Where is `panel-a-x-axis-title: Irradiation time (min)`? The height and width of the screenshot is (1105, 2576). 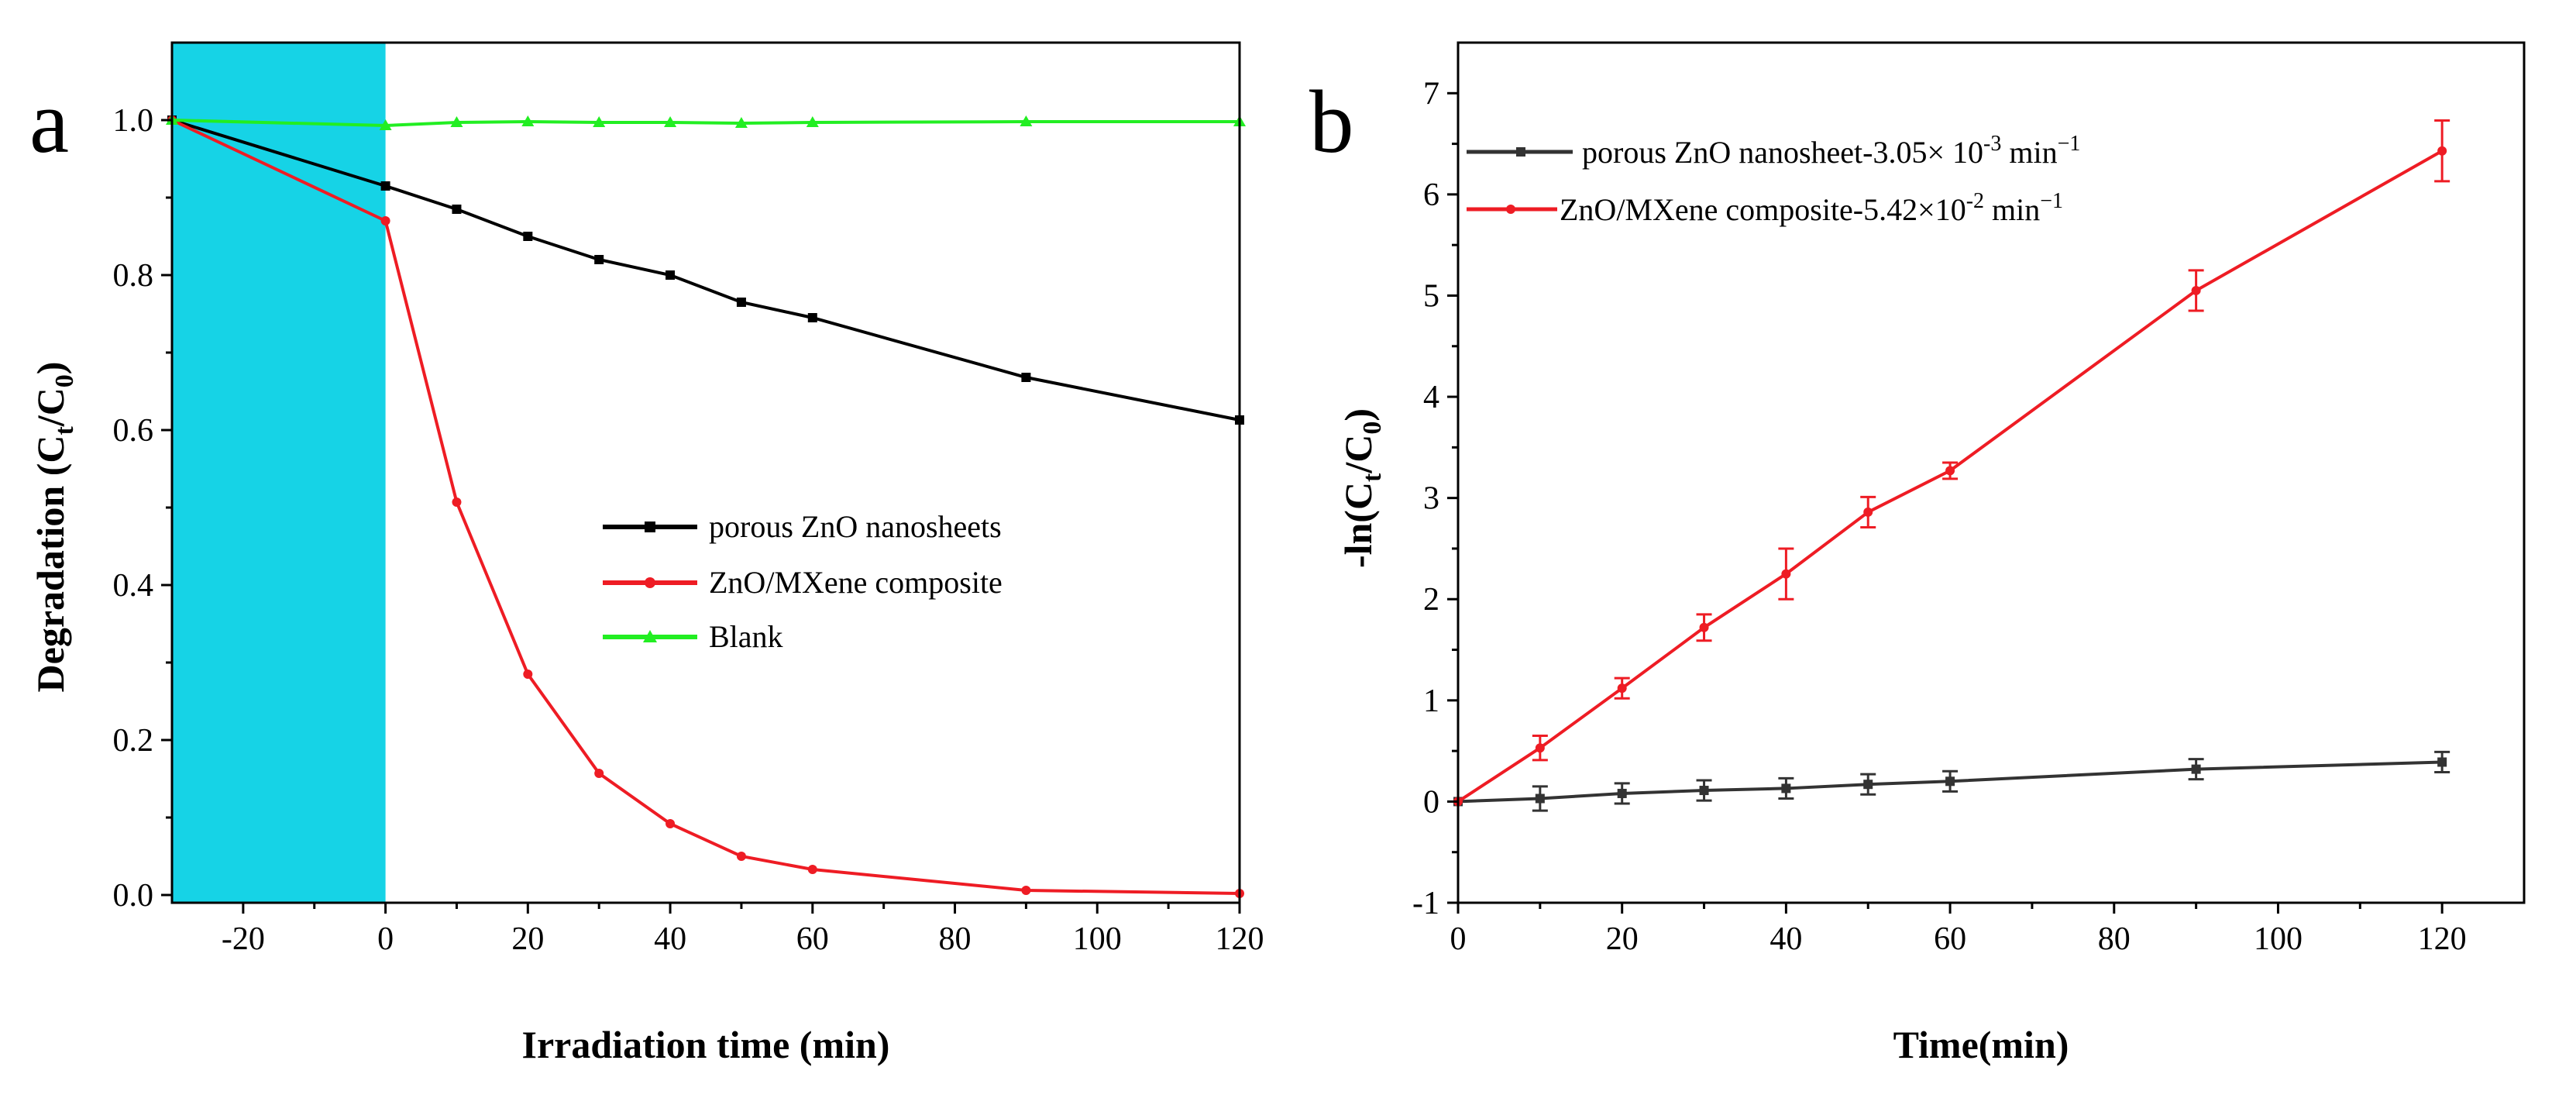
panel-a-x-axis-title: Irradiation time (min) is located at coordinates (706, 1044).